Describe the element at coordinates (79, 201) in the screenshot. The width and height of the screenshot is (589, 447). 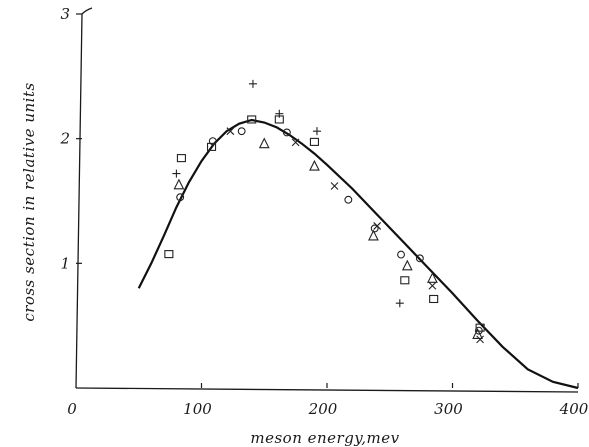
I see `y-axis-line` at that location.